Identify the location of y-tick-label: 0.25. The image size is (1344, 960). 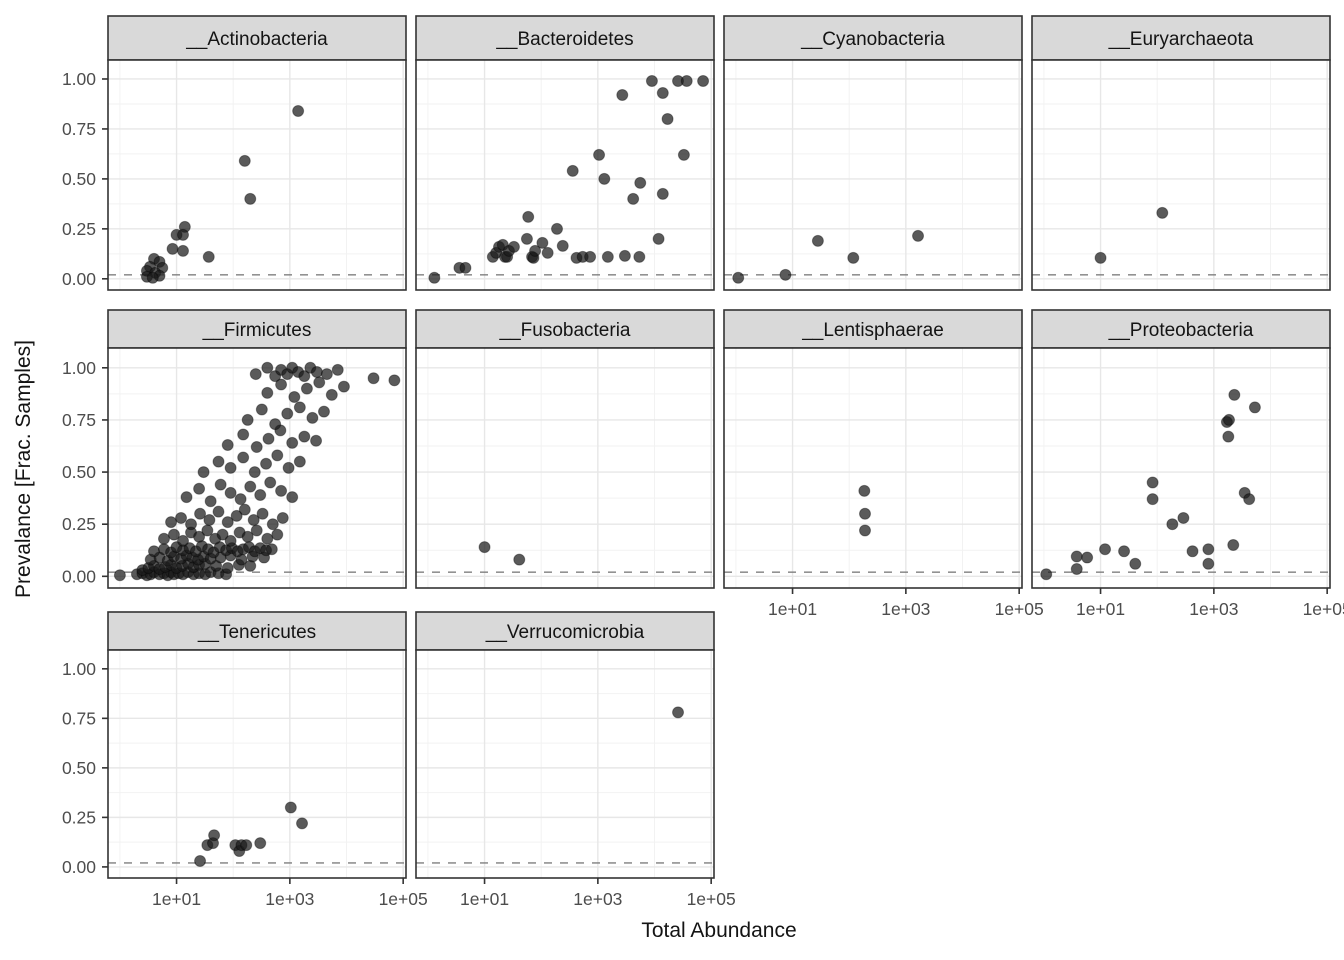
(79, 229).